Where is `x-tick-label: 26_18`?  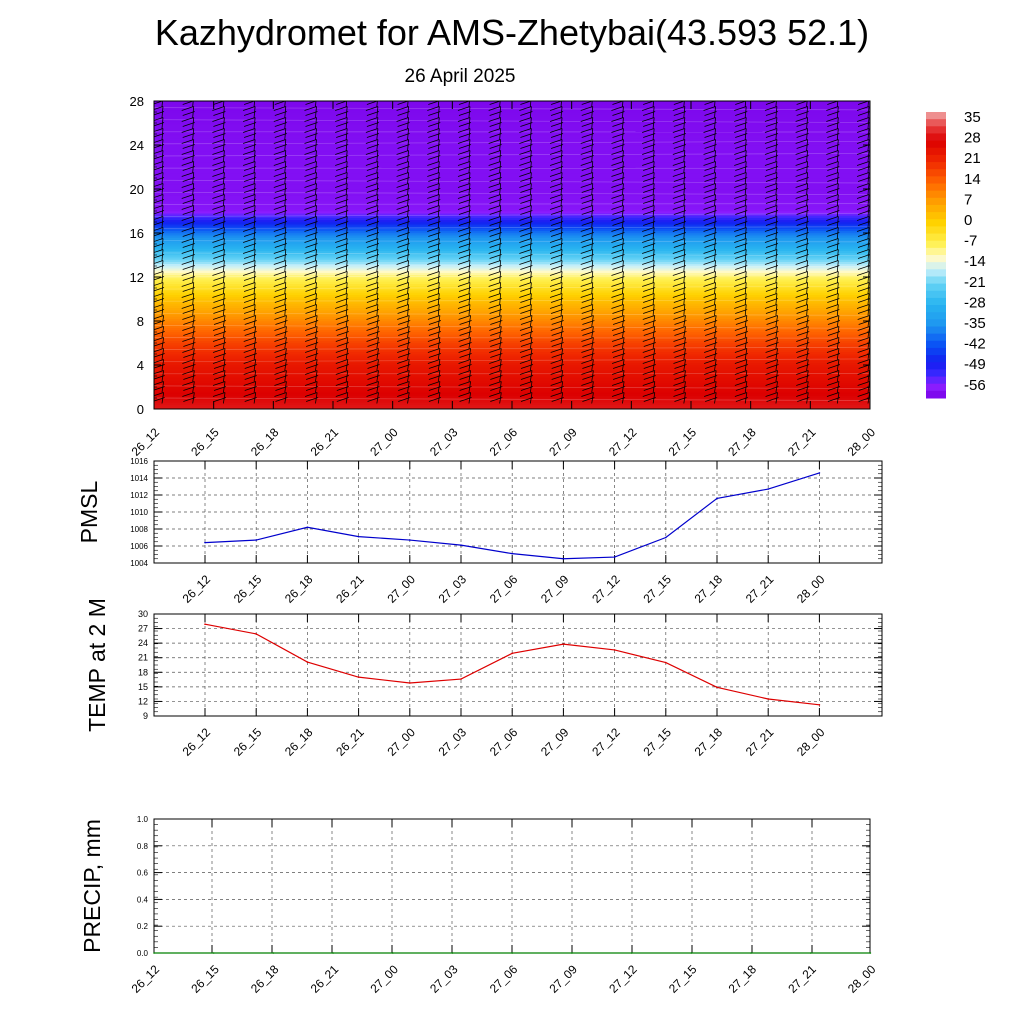
x-tick-label: 26_18 is located at coordinates (299, 589).